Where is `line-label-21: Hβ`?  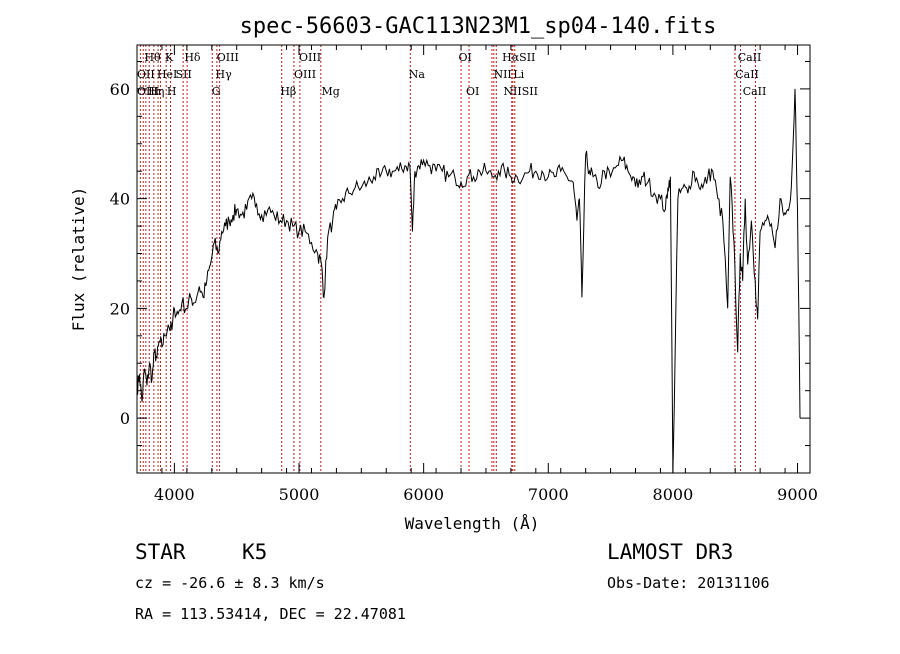 line-label-21: Hβ is located at coordinates (288, 91).